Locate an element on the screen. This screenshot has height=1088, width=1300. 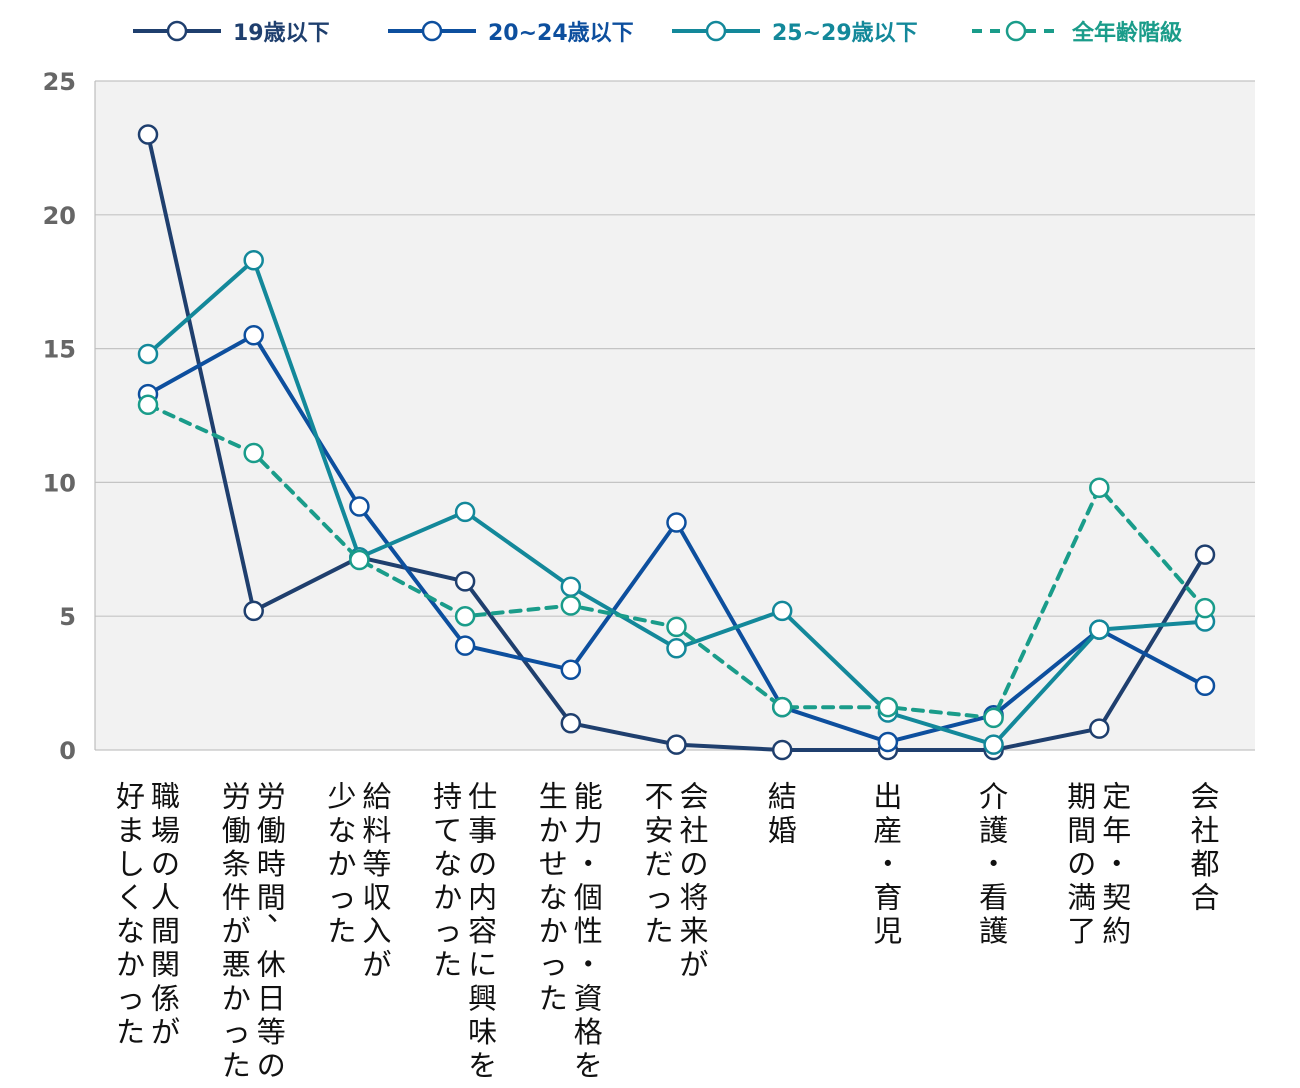
x-tick-char: 約 is located at coordinates (1116, 931).